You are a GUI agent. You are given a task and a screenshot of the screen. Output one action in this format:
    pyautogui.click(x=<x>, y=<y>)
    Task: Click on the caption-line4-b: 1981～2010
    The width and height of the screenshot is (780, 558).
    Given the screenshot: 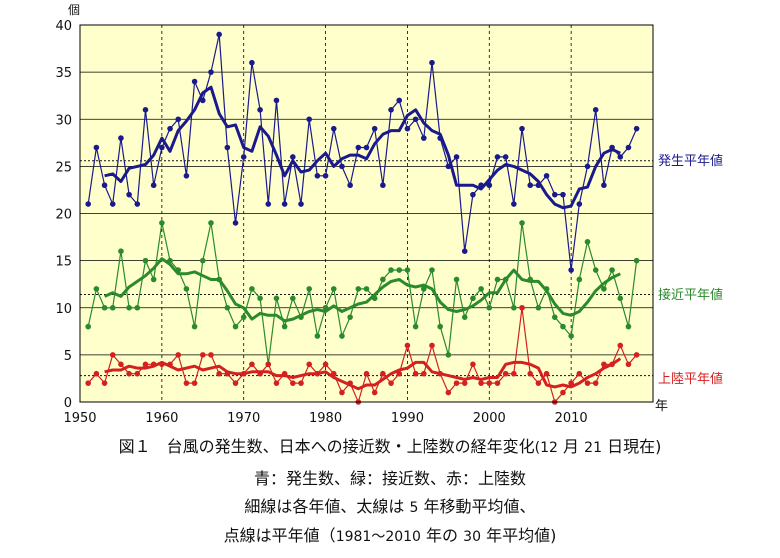 What is the action you would take?
    pyautogui.click(x=378, y=537)
    